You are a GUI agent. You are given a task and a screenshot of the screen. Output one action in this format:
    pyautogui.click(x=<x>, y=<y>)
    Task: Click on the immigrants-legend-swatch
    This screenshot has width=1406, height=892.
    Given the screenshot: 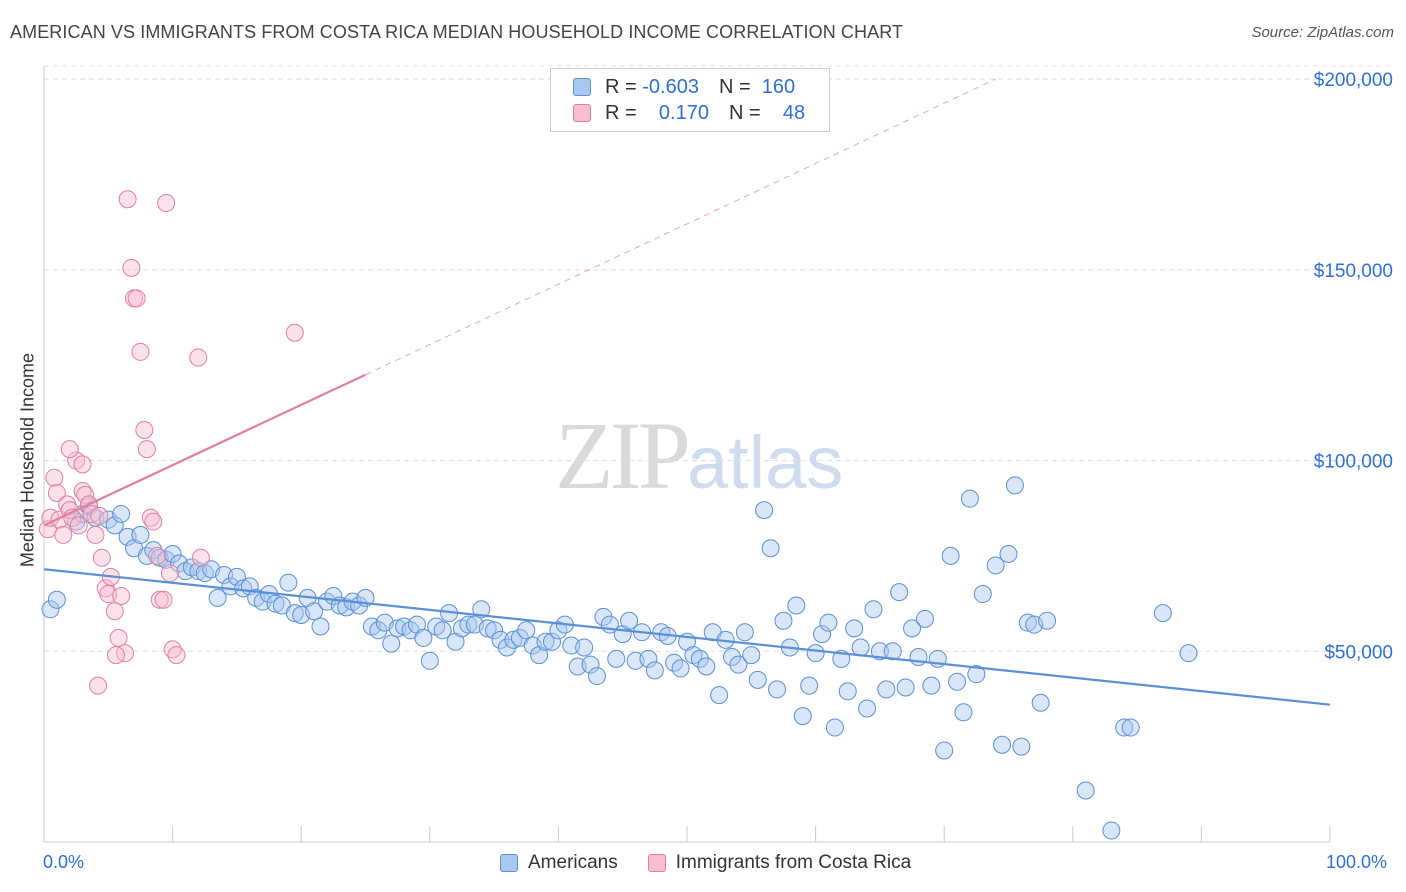 What is the action you would take?
    pyautogui.click(x=656, y=863)
    